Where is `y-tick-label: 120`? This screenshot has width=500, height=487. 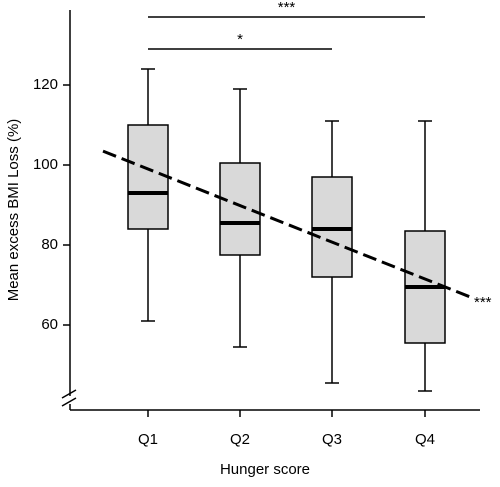 y-tick-label: 120 is located at coordinates (45, 84).